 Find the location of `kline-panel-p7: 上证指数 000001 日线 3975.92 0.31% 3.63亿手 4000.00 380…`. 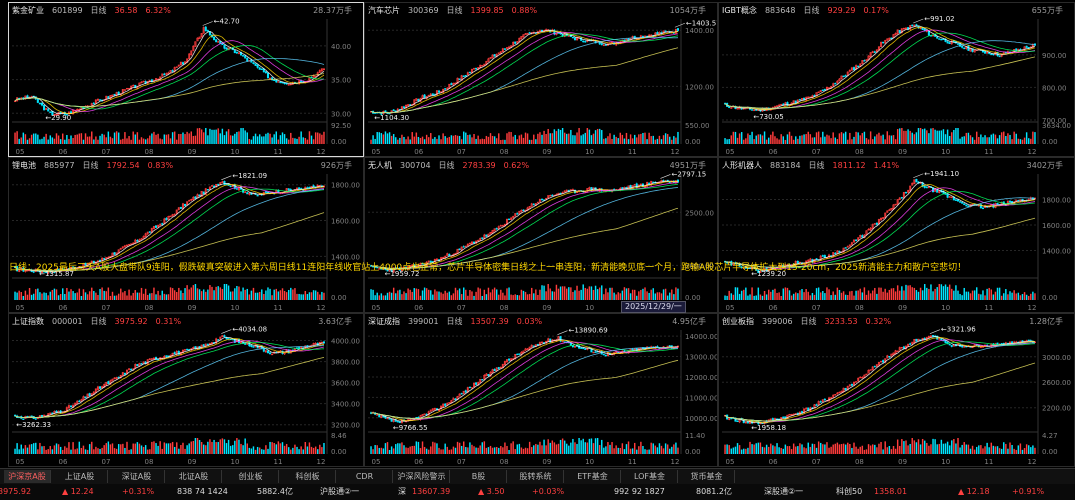

kline-panel-p7: 上证指数 000001 日线 3975.92 0.31% 3.63亿手 4000.00 380… is located at coordinates (186, 390).